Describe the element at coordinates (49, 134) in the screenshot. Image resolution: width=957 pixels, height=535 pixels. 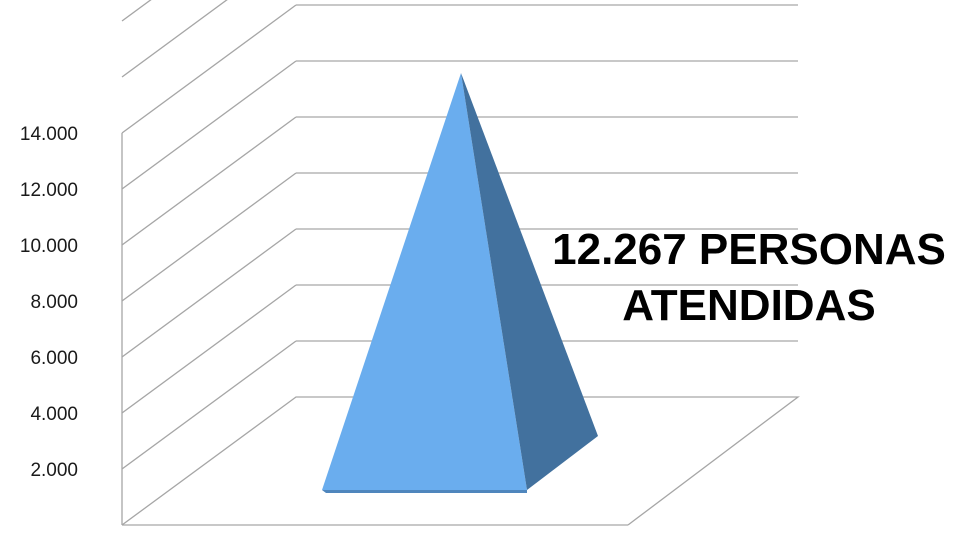
I see `y-tick-label: 14.000` at that location.